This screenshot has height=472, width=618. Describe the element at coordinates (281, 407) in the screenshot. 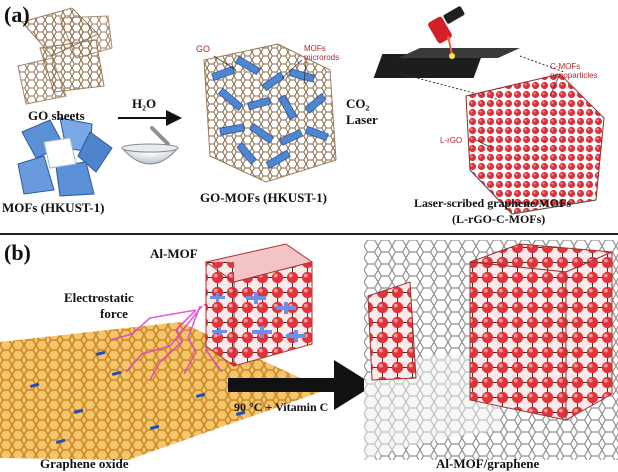

I see `condition-label: 90 °C + Vitamin C` at that location.